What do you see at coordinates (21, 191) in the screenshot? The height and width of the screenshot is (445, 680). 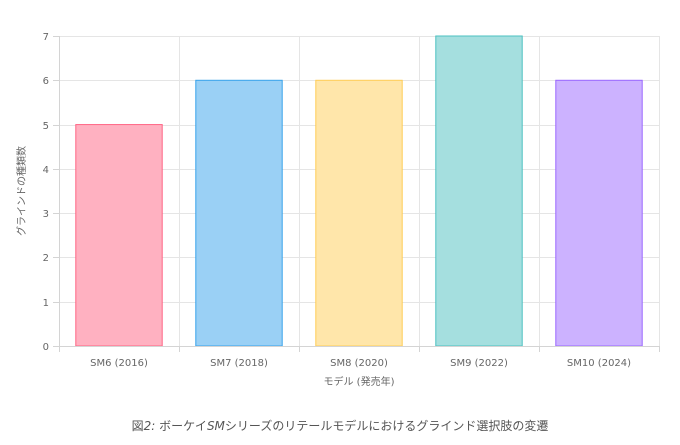 I see `y-axis-title: グラインドの種類数` at bounding box center [21, 191].